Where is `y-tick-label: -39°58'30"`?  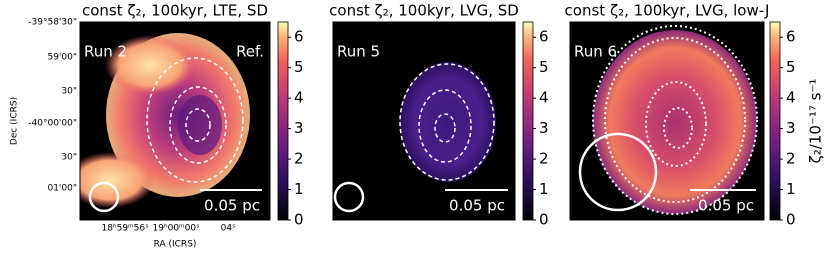 y-tick-label: -39°58'30" is located at coordinates (52, 23).